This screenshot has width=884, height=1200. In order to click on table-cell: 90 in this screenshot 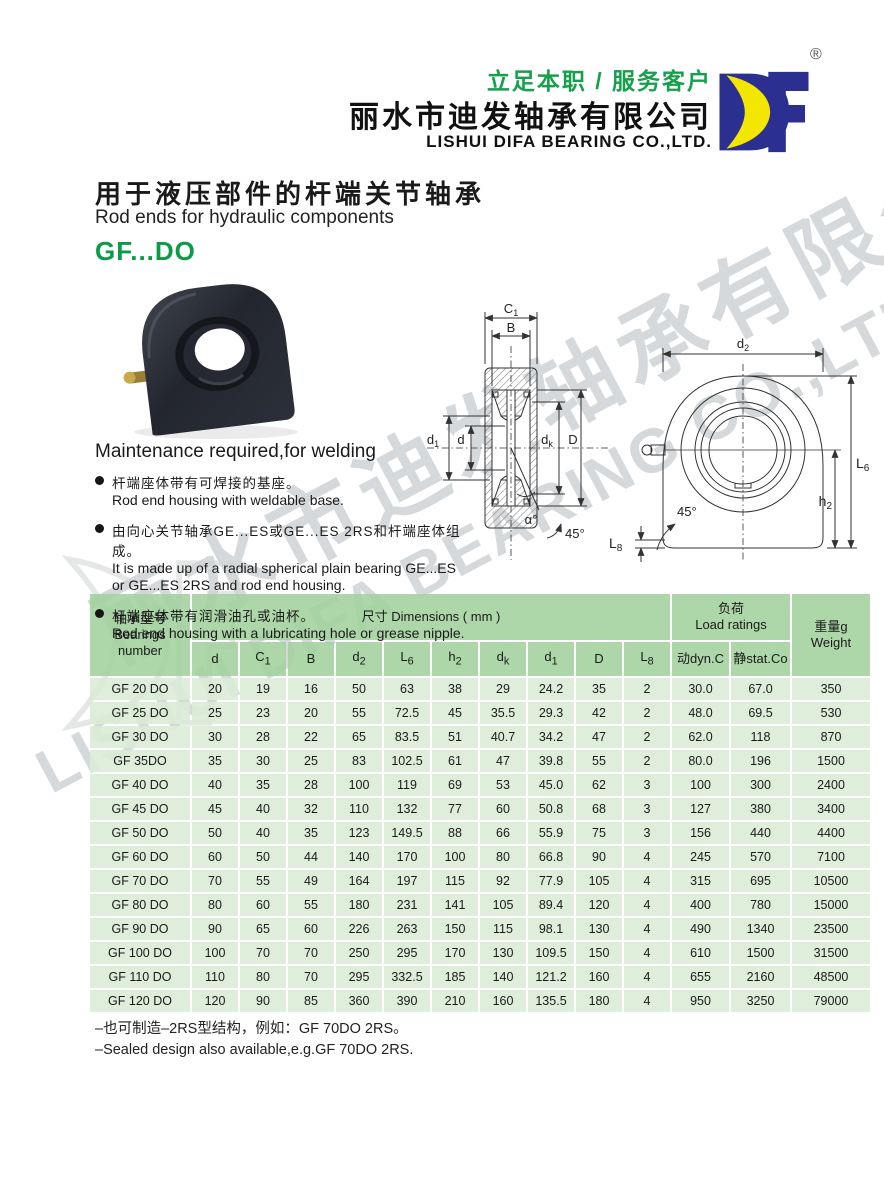, I will do `click(263, 1001)`.